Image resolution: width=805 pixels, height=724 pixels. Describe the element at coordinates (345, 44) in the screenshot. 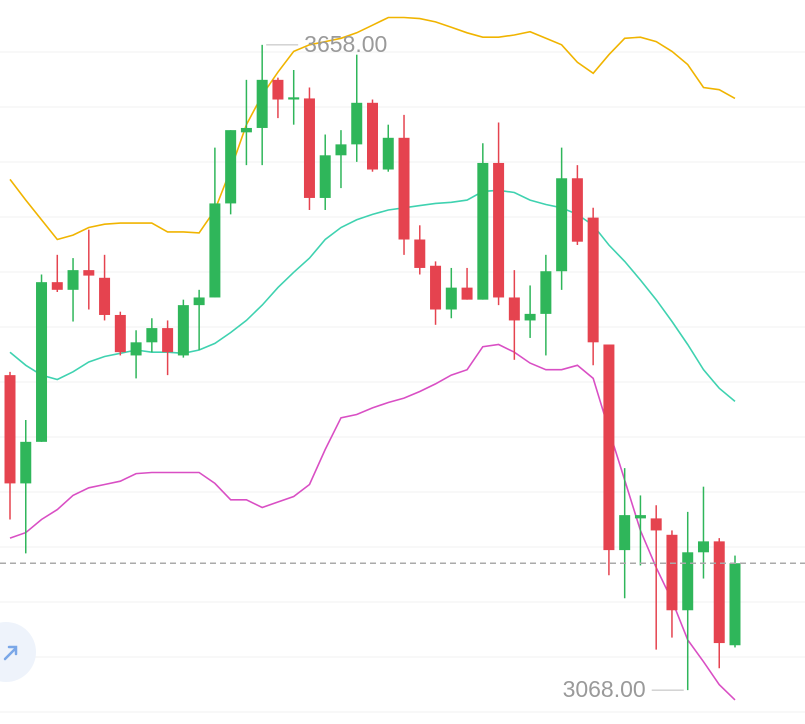

I see `max-label: 3658.00` at that location.